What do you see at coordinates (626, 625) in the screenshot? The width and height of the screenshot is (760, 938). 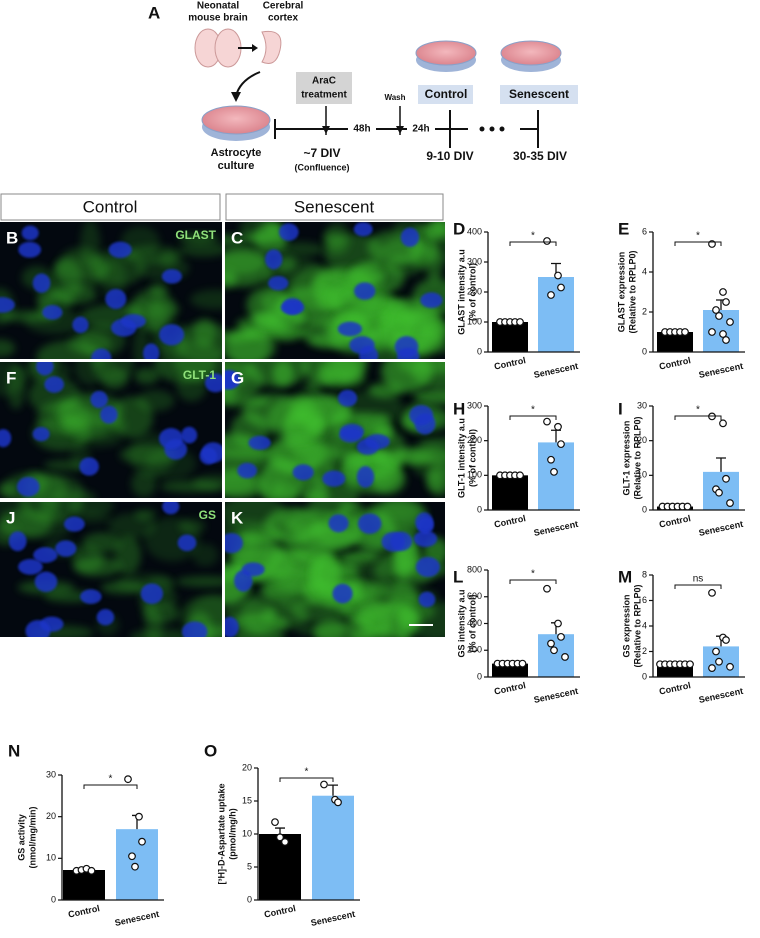 I see `y-axis-label: GS expression` at bounding box center [626, 625].